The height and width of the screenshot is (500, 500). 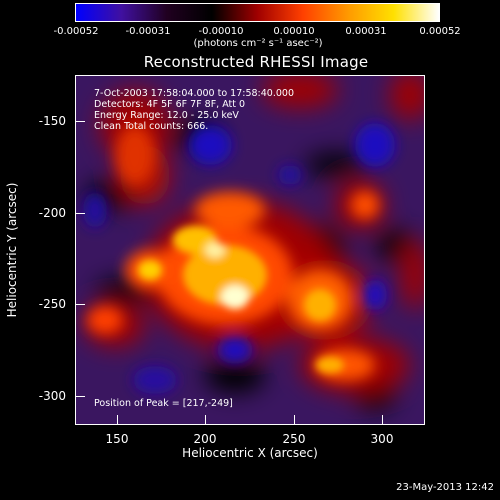 What do you see at coordinates (163, 403) in the screenshot?
I see `info-peak-position: Position of Peak = [217,-249]` at bounding box center [163, 403].